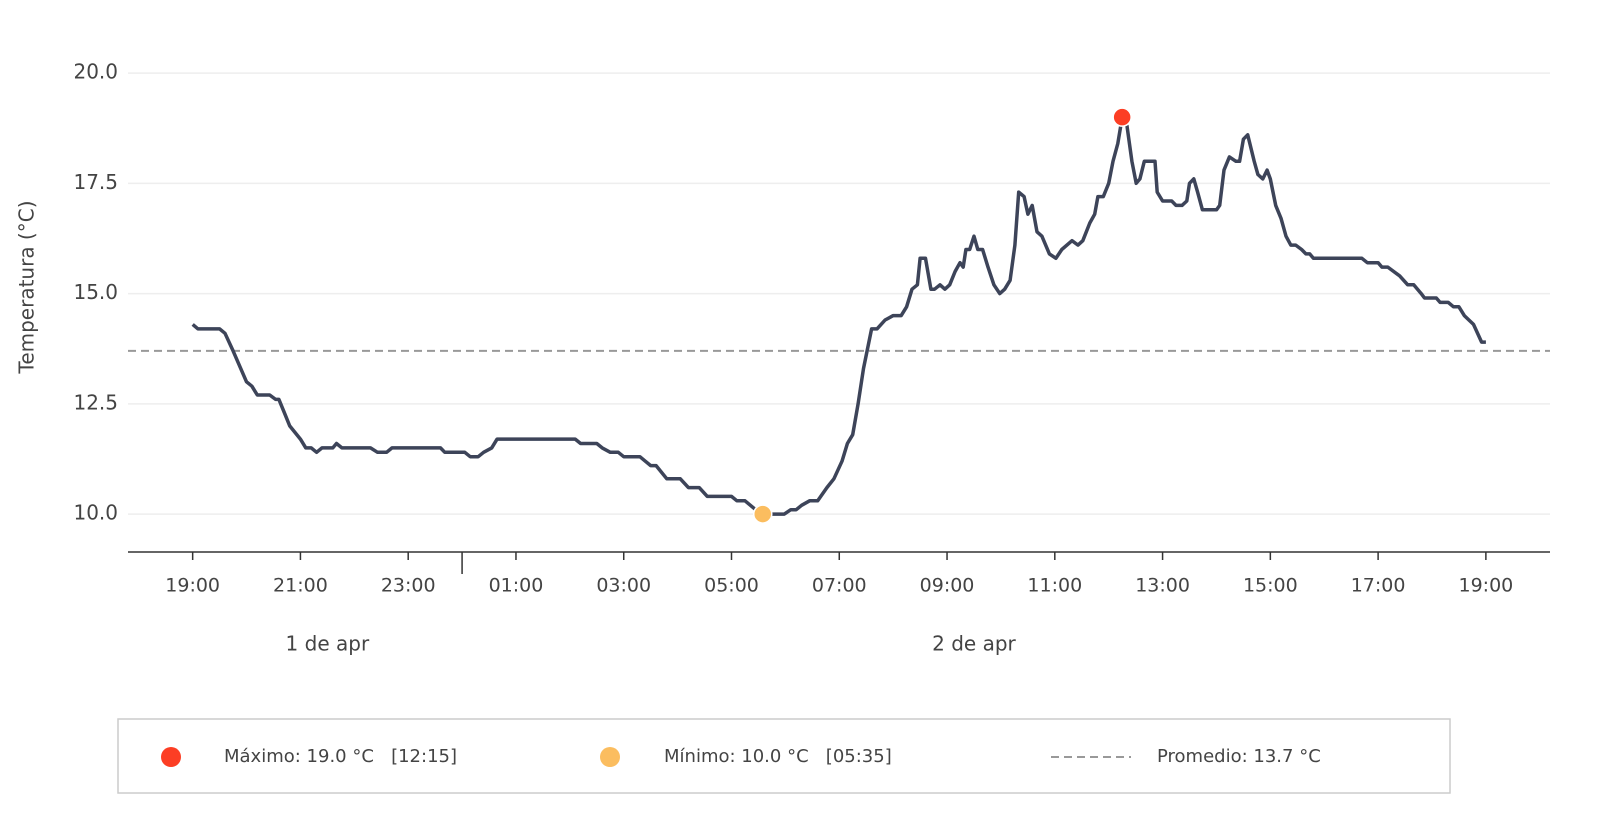 The height and width of the screenshot is (828, 1601). Describe the element at coordinates (839, 586) in the screenshot. I see `x-tick-label: 07:00` at that location.